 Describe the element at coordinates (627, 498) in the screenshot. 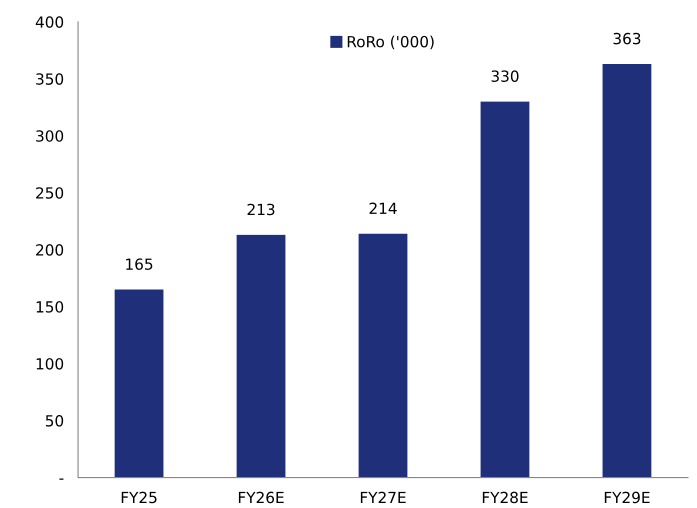

I see `x-tick-label: FY29E` at that location.